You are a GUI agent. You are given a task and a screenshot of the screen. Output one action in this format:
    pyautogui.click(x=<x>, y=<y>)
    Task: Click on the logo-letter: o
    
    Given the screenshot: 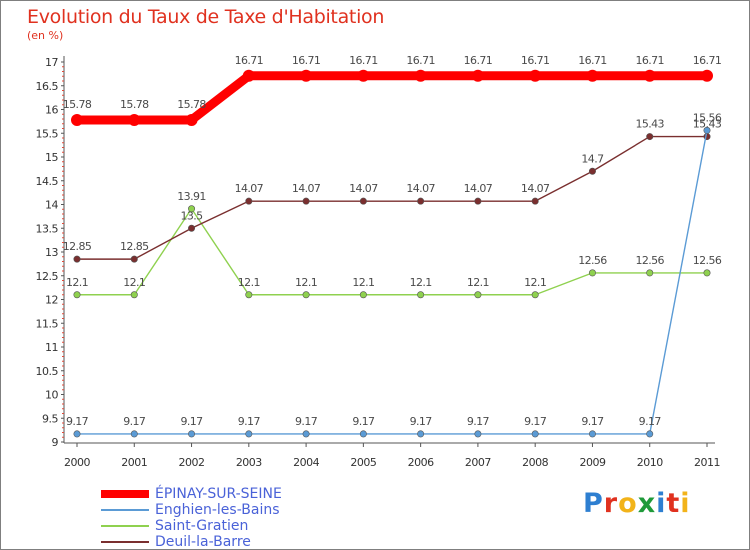 What is the action you would take?
    pyautogui.click(x=628, y=503)
    